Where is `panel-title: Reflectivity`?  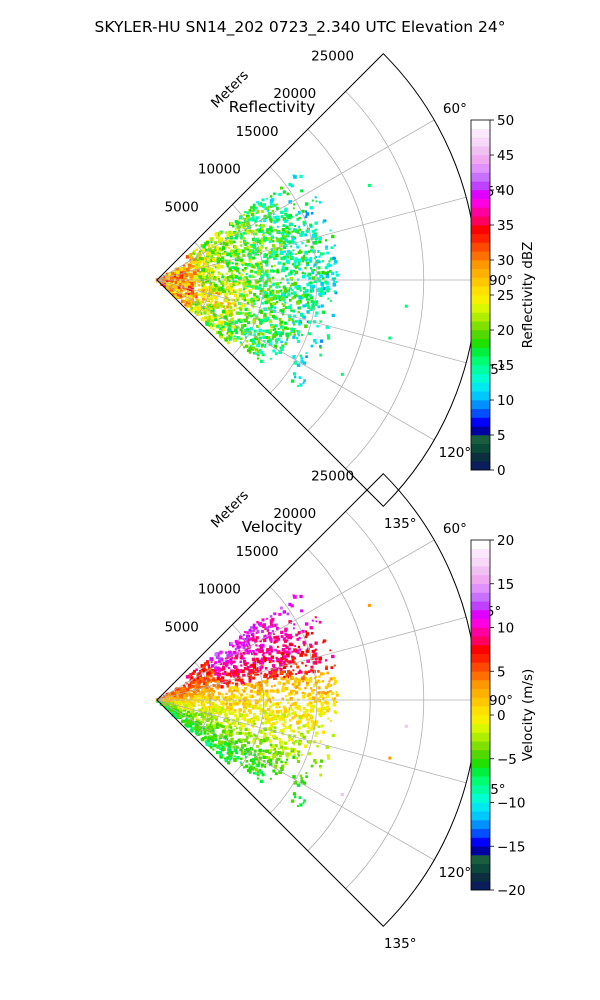
panel-title: Reflectivity is located at coordinates (272, 107).